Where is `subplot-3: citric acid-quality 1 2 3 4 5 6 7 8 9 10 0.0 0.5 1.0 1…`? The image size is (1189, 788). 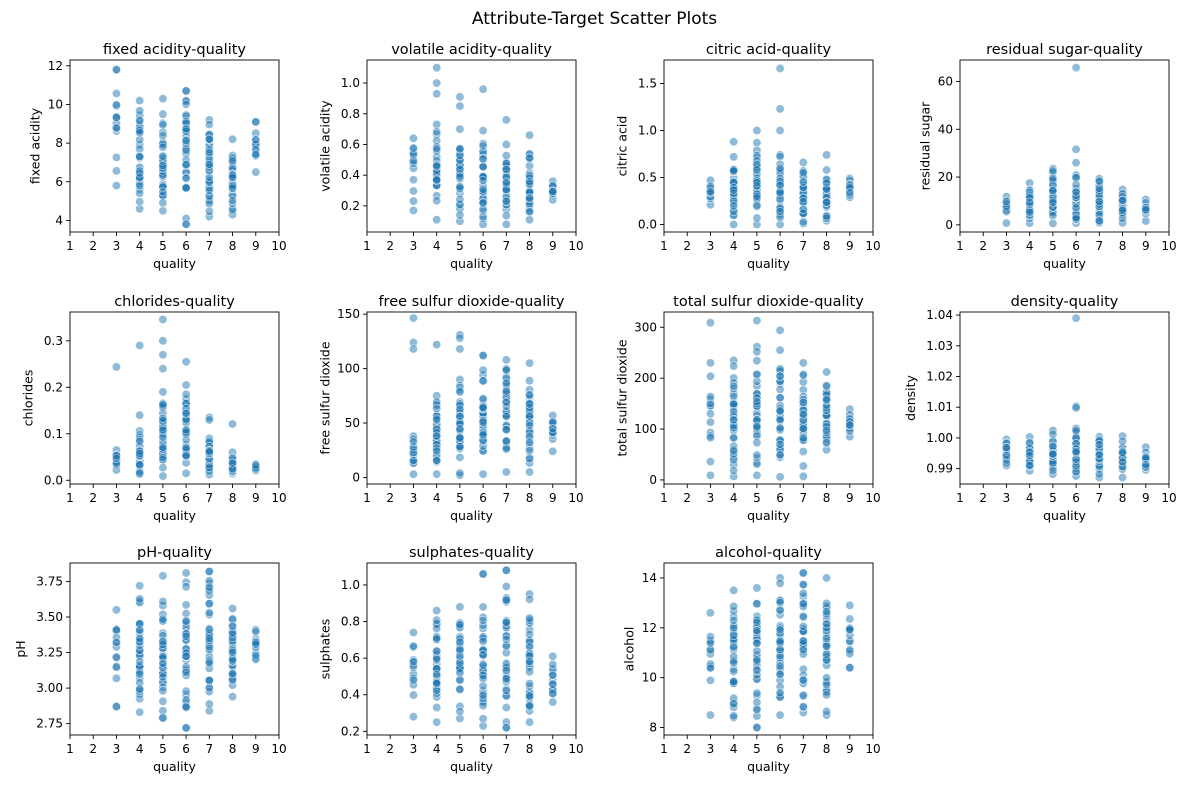
subplot-3: citric acid-quality 1 2 3 4 5 6 7 8 9 10 0.0 0.5 1.0 1… is located at coordinates (747, 156).